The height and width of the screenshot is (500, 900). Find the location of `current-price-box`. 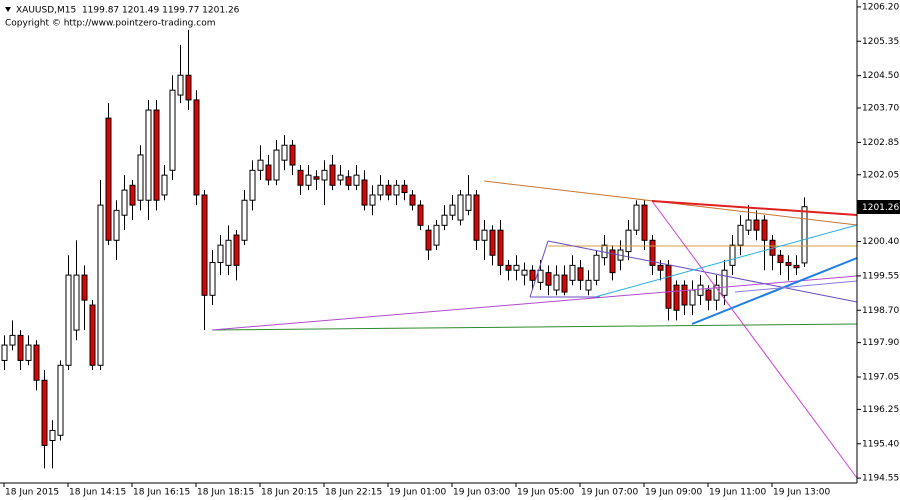

current-price-box is located at coordinates (878, 207).